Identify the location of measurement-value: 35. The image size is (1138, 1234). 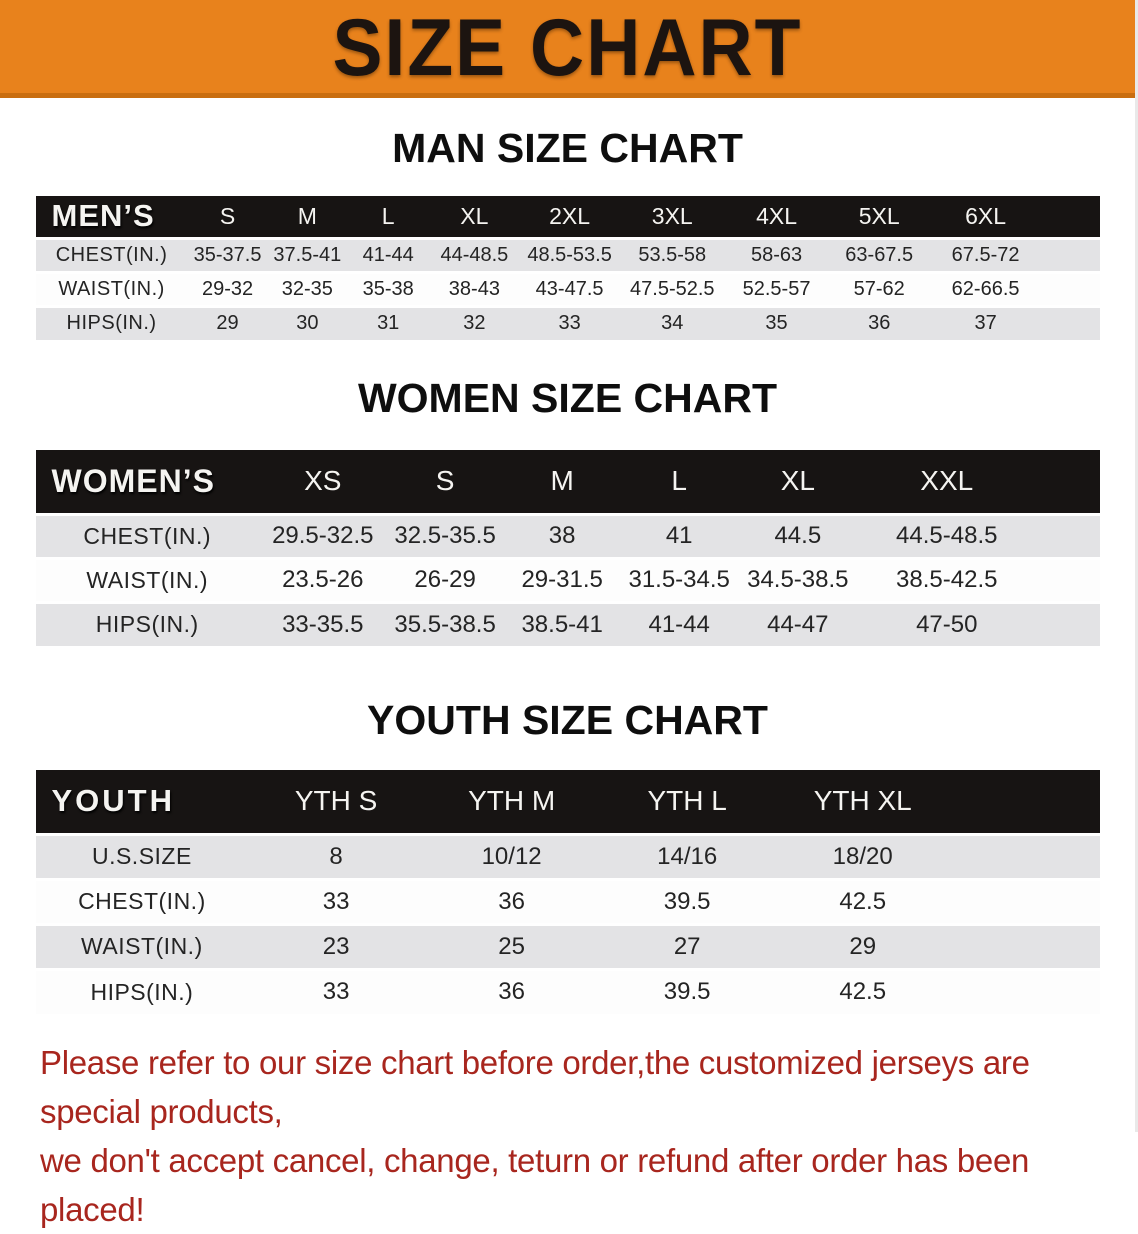
(776, 323).